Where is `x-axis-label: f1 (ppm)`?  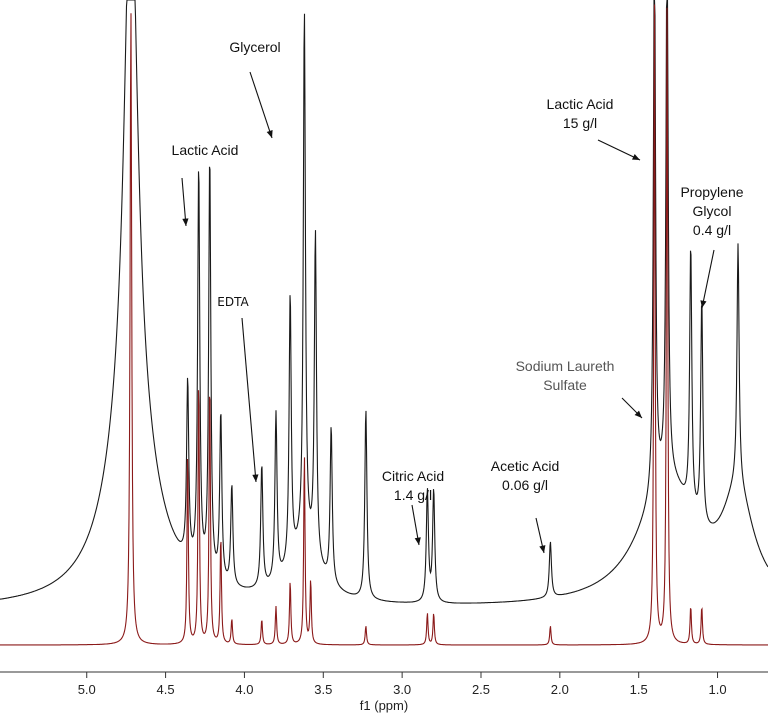 x-axis-label: f1 (ppm) is located at coordinates (384, 705).